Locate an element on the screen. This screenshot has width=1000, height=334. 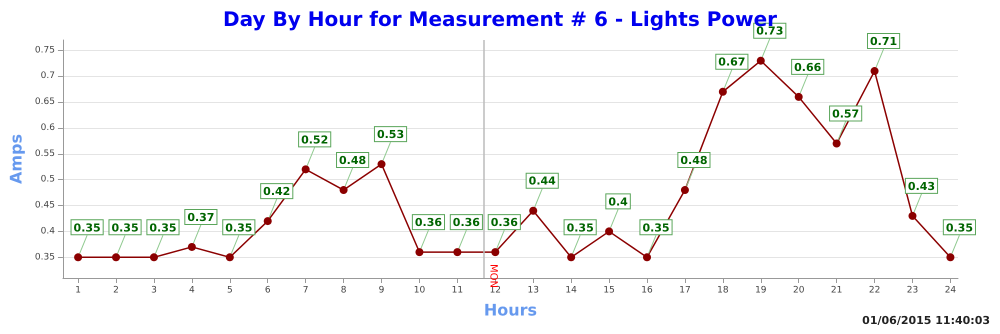
x-tick-label: 13 is located at coordinates (533, 291).